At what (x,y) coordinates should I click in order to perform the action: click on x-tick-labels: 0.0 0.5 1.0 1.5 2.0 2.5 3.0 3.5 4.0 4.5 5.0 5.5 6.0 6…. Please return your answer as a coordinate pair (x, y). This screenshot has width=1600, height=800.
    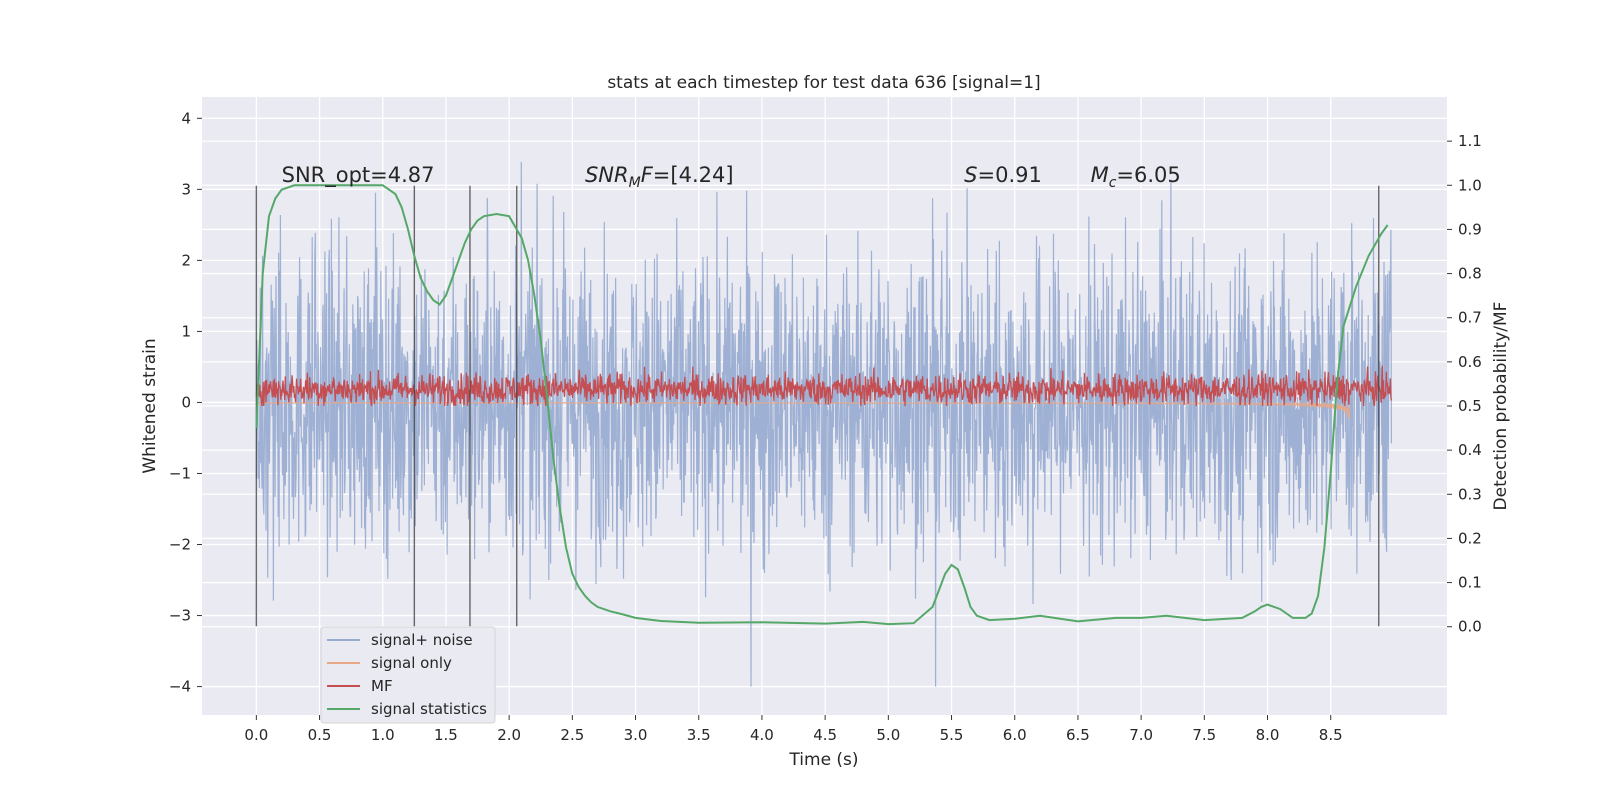
    Looking at the image, I should click on (793, 729).